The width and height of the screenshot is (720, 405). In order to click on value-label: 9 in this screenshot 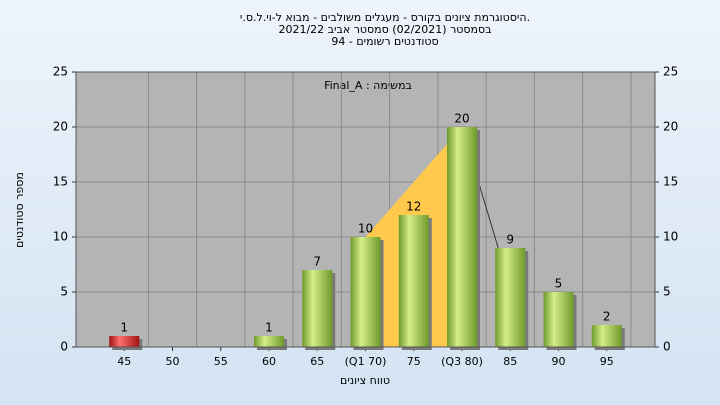, I will do `click(510, 240)`.